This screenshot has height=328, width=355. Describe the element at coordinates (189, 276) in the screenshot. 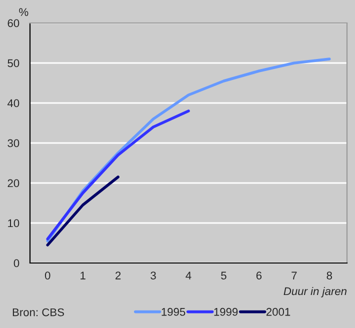

I see `x-tick-label: 4` at that location.